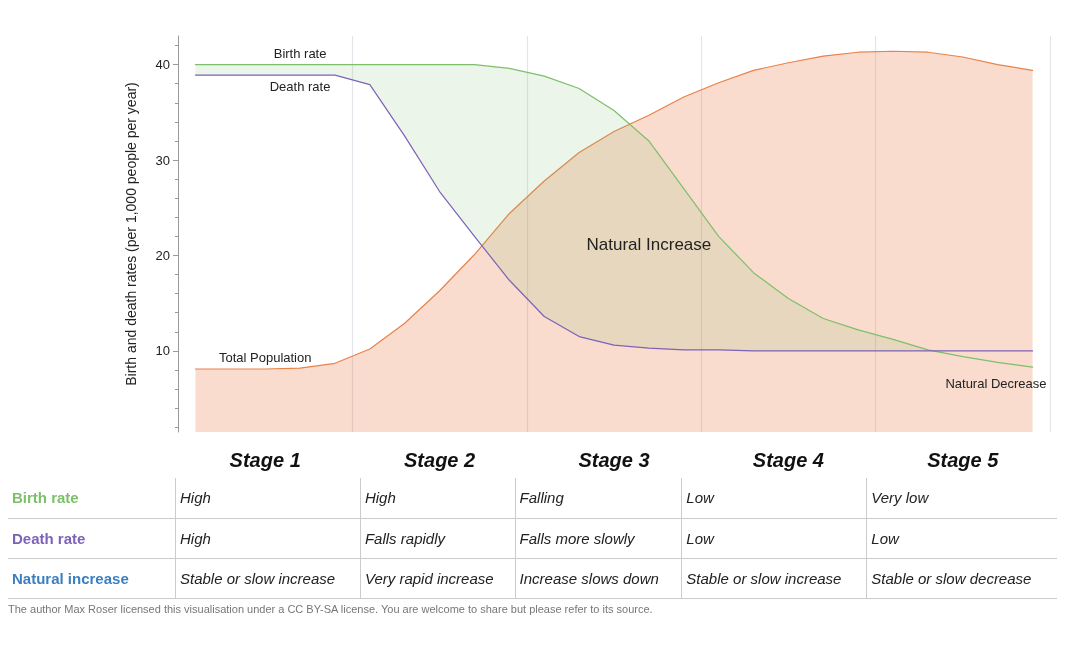  Describe the element at coordinates (162, 65) in the screenshot. I see `y-tick-label: 40` at that location.